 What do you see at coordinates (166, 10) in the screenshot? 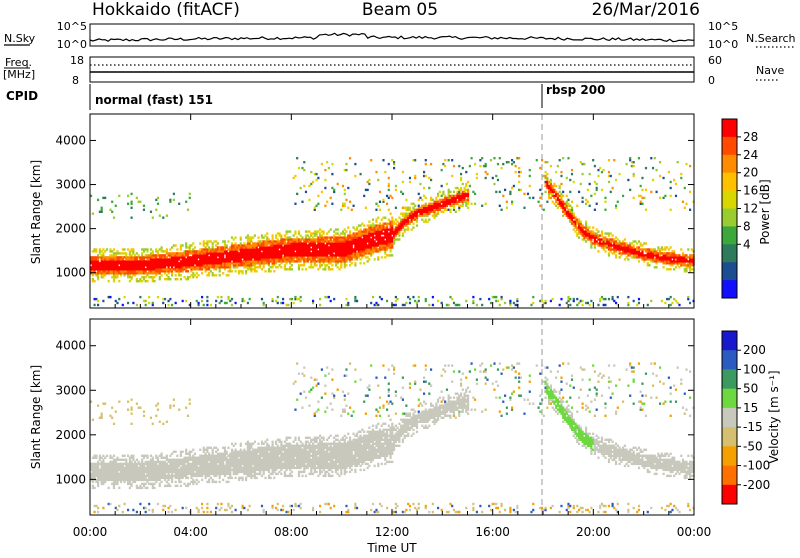
I see `station-title: Hokkaido (fitACF)` at bounding box center [166, 10].